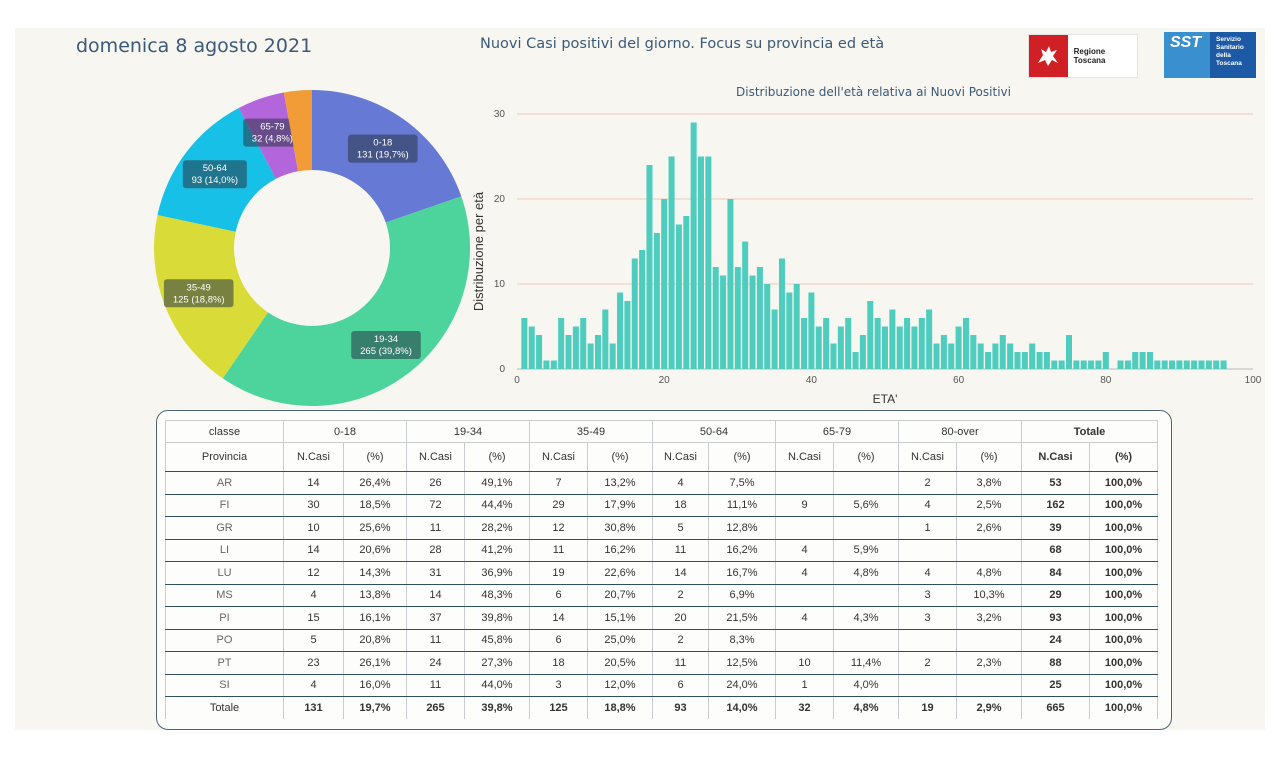 The image size is (1280, 758). I want to click on ncasi-cell: 32, so click(804, 707).